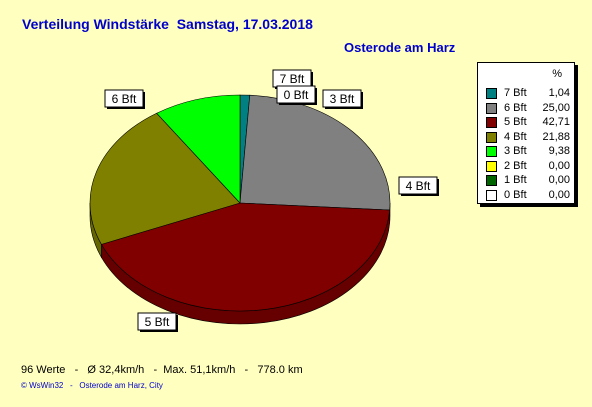  I want to click on svg-text: 3 Bft, so click(342, 99).